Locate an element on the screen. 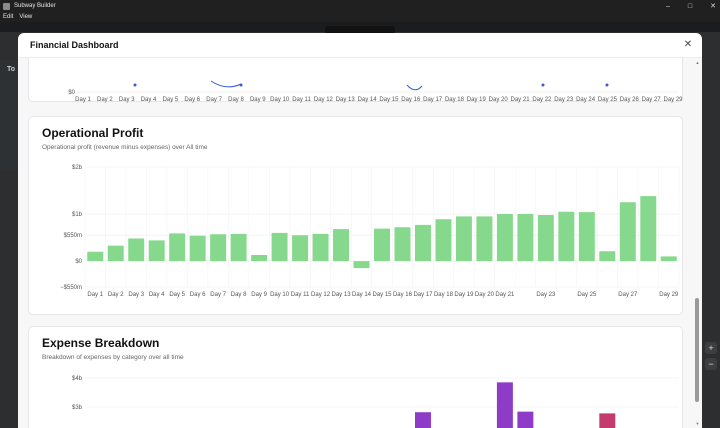 The height and width of the screenshot is (428, 720). window-title: Subway Builder is located at coordinates (35, 6).